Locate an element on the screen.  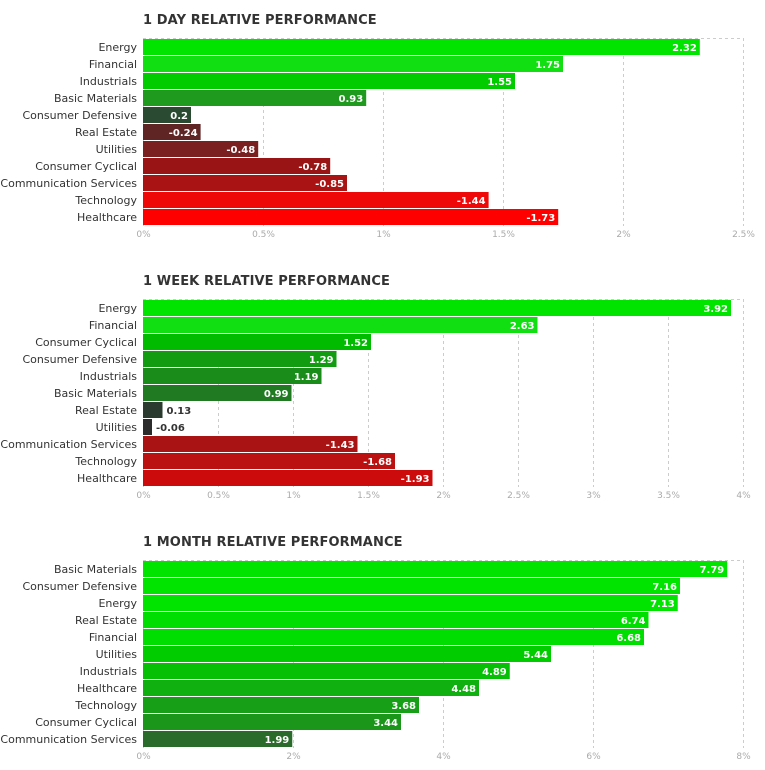
x-tick-label: 3.5% is located at coordinates (668, 496).